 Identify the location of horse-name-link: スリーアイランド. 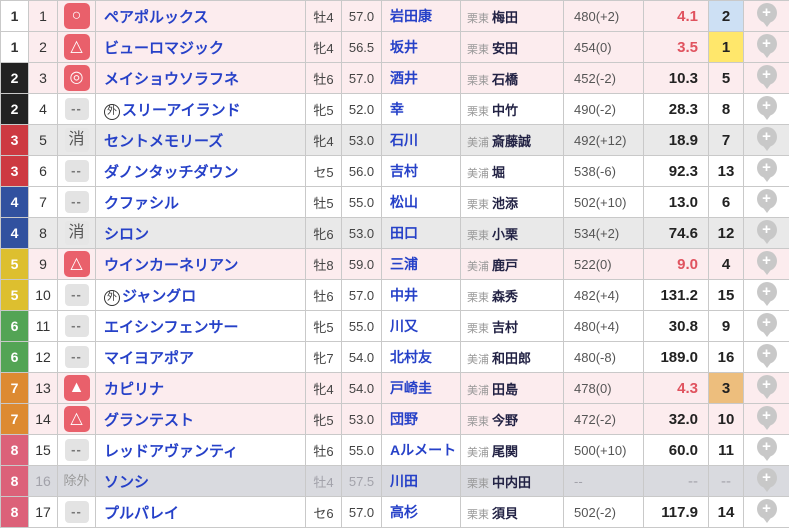
(181, 110).